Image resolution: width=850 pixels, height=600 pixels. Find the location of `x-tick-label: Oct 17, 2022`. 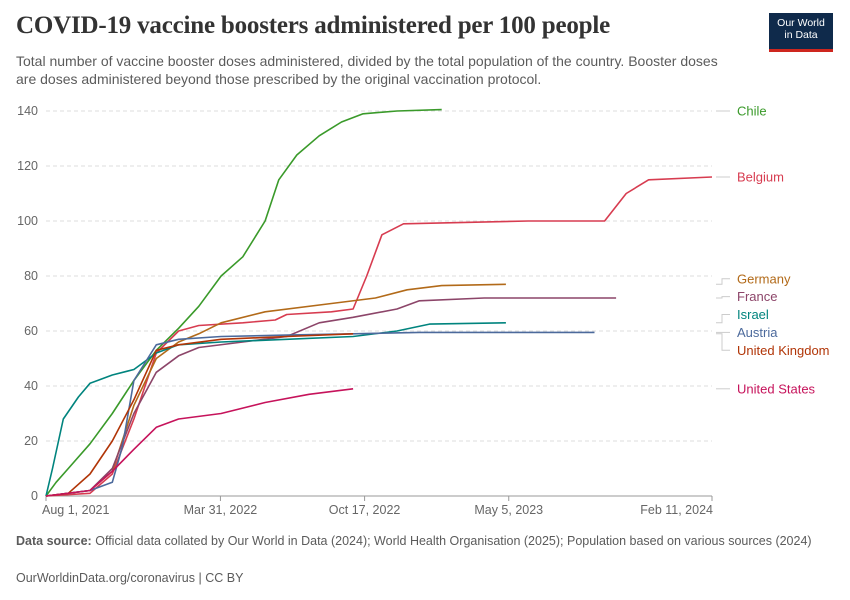

x-tick-label: Oct 17, 2022 is located at coordinates (365, 510).